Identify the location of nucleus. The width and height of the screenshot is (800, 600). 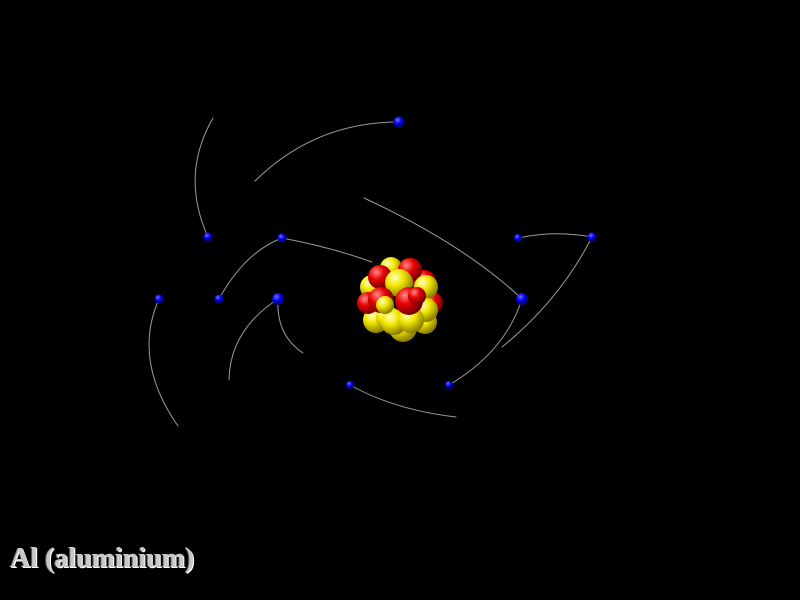
(400, 299).